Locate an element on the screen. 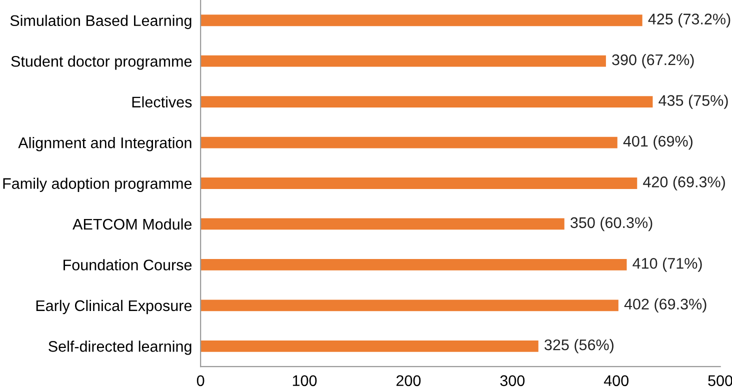 The width and height of the screenshot is (732, 392). x-tick-label: 400 is located at coordinates (616, 380).